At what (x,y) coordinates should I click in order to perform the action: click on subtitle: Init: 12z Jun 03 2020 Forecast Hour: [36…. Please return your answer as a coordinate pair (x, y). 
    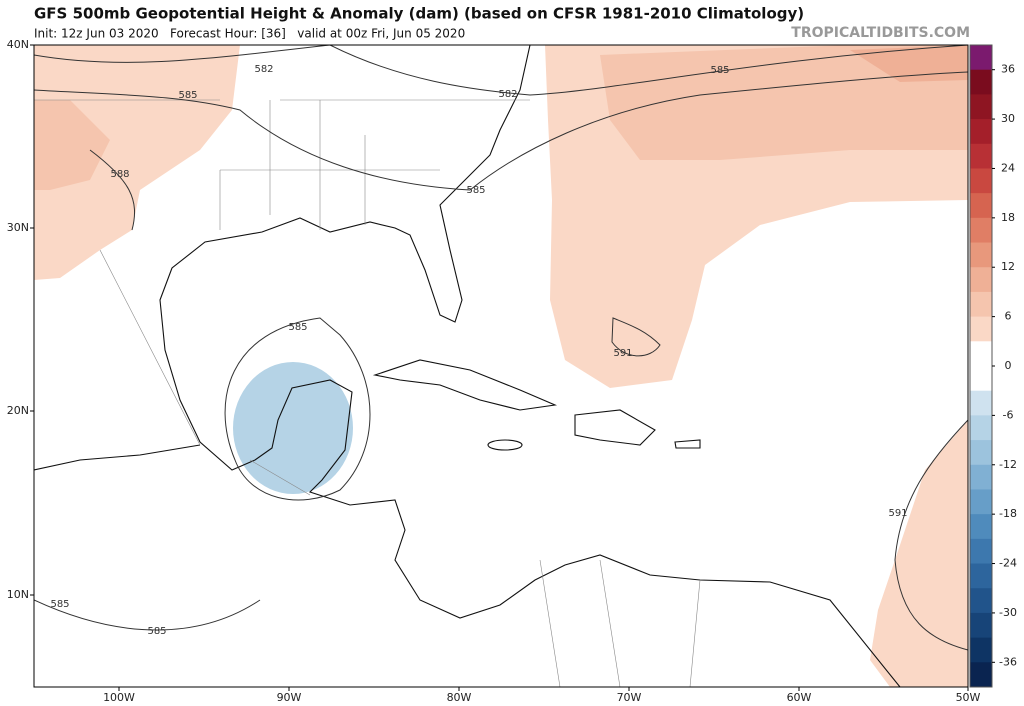
    Looking at the image, I should click on (249, 34).